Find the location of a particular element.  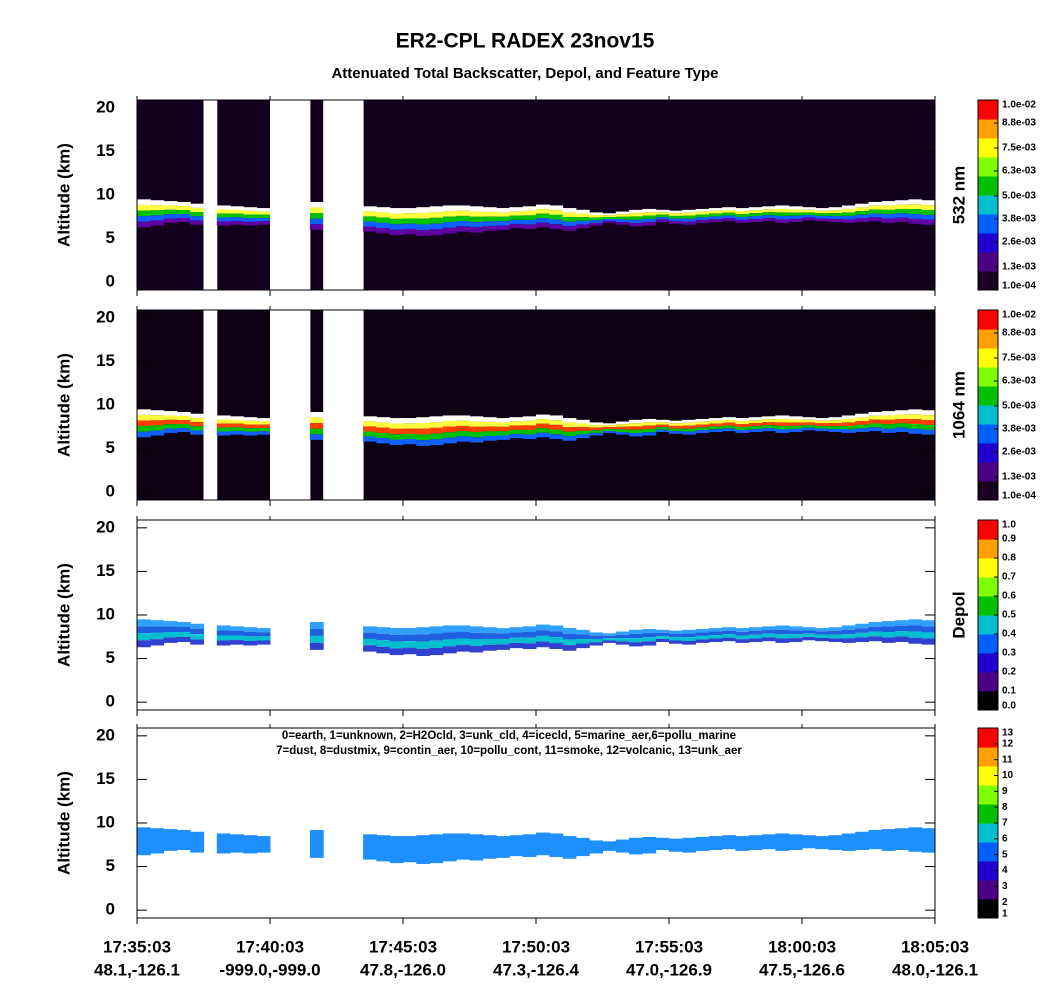

missing-data is located at coordinates (210, 195).